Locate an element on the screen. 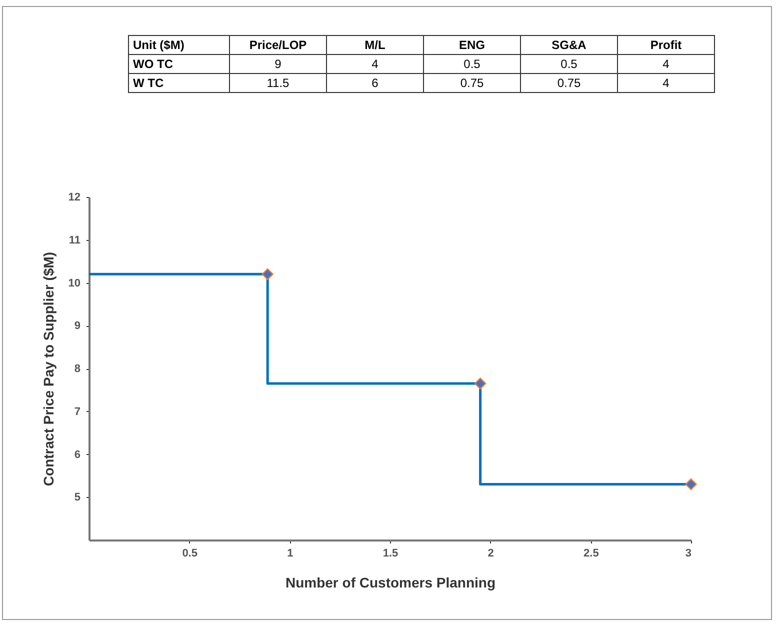 This screenshot has width=777, height=624. y-tick-label: 7 is located at coordinates (77, 412).